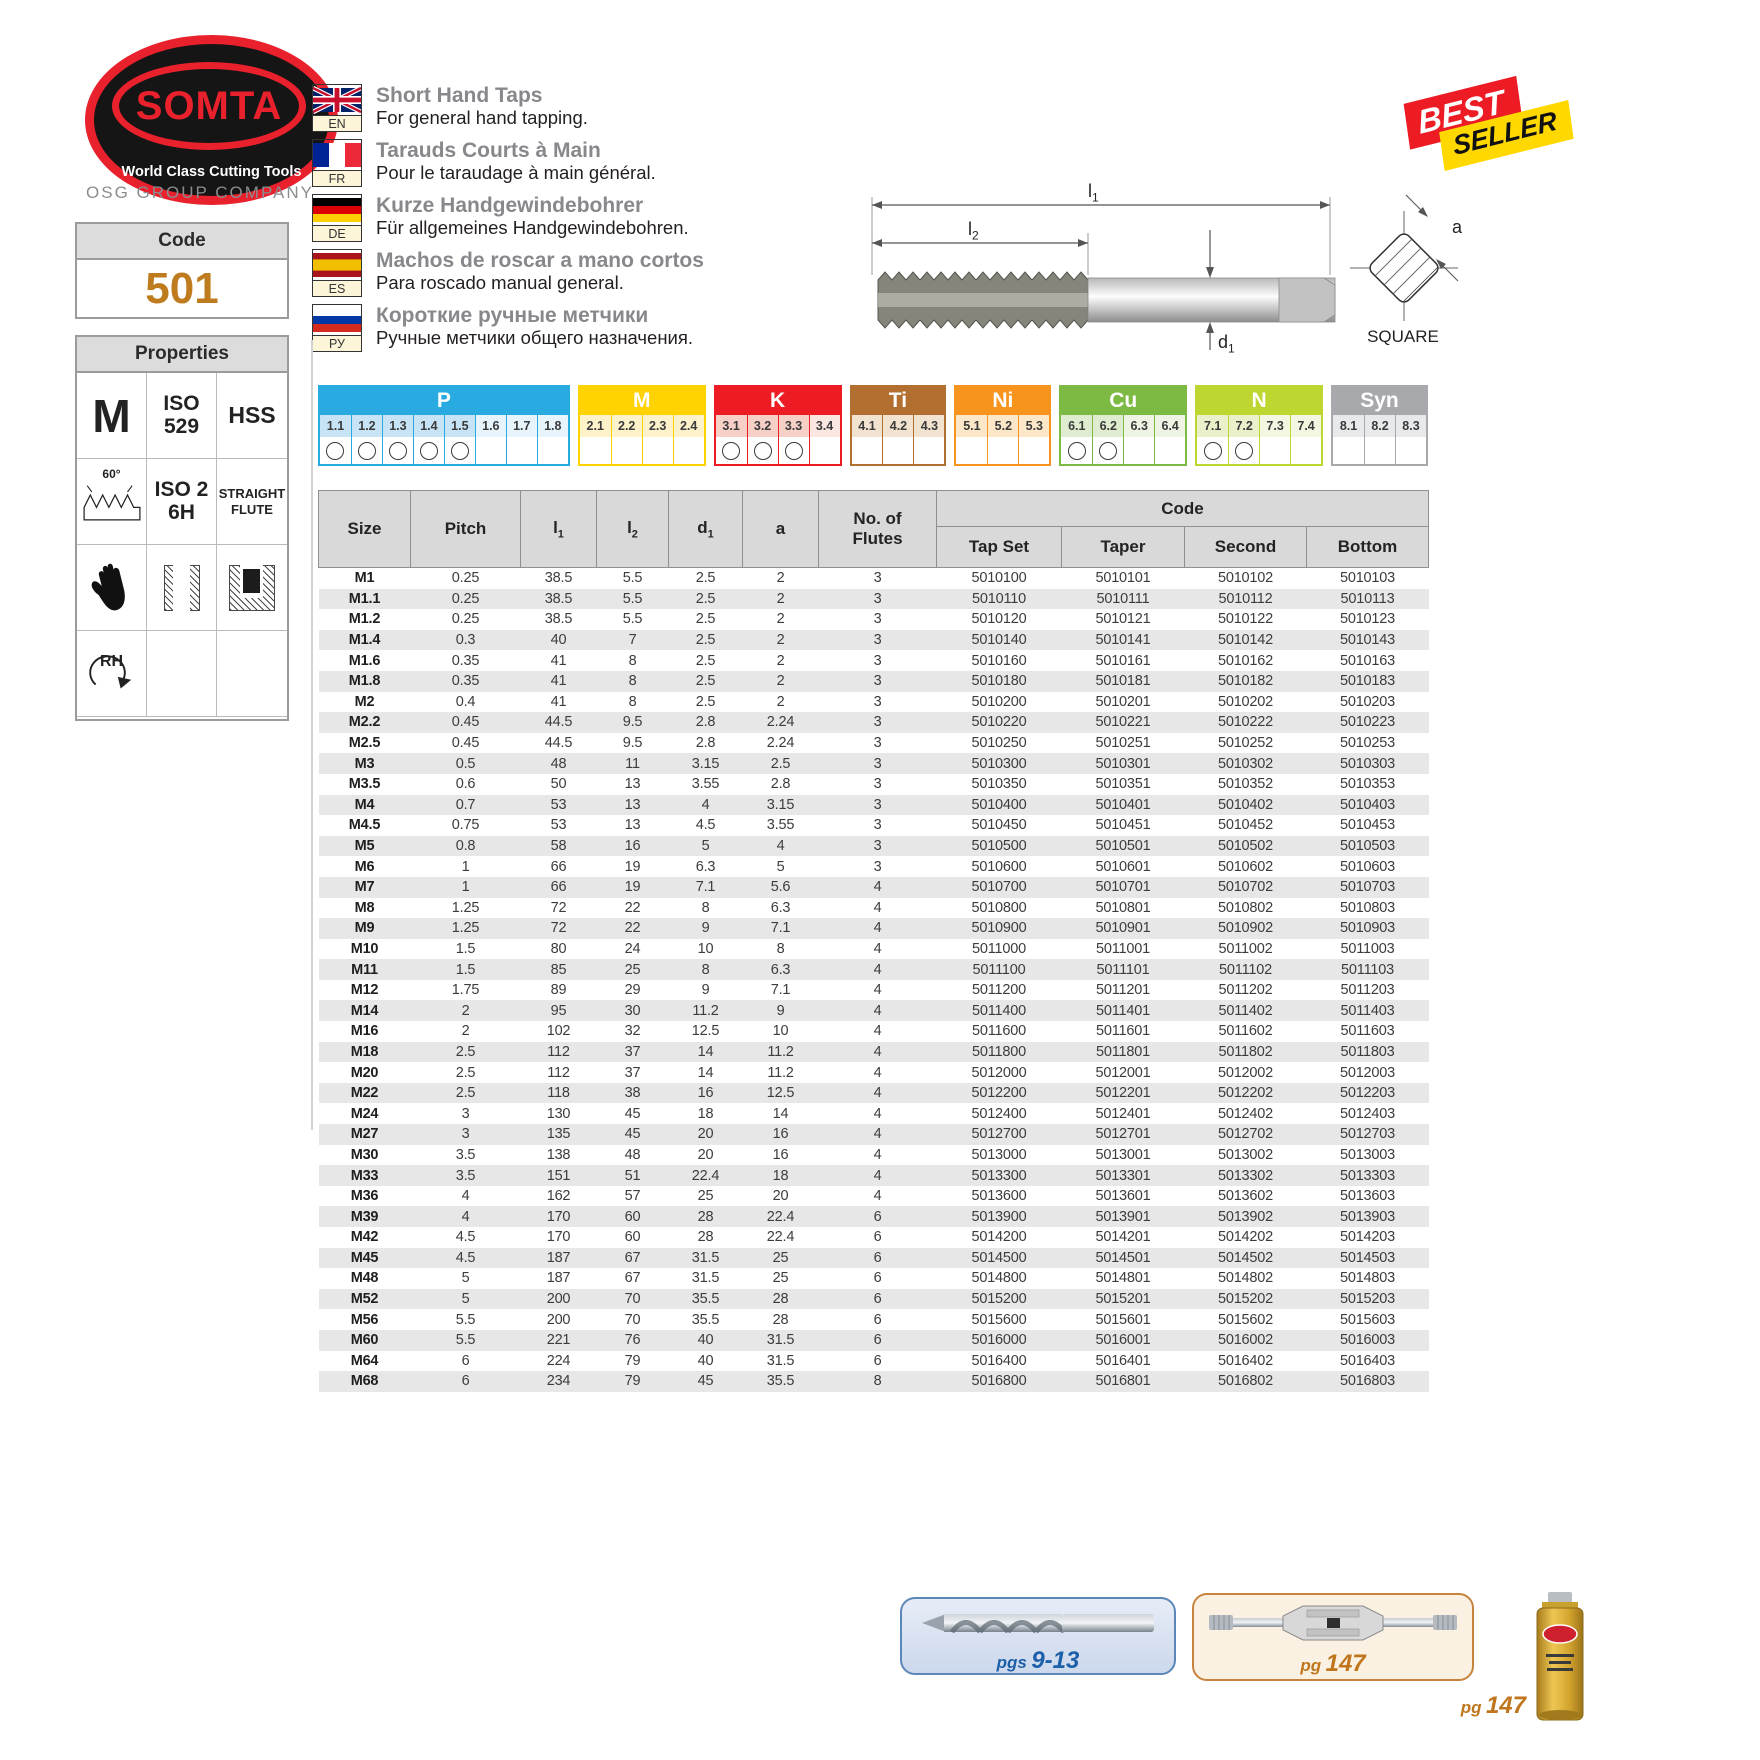 This screenshot has width=1760, height=1760. I want to click on cell-value: 5013602, so click(1245, 1196).